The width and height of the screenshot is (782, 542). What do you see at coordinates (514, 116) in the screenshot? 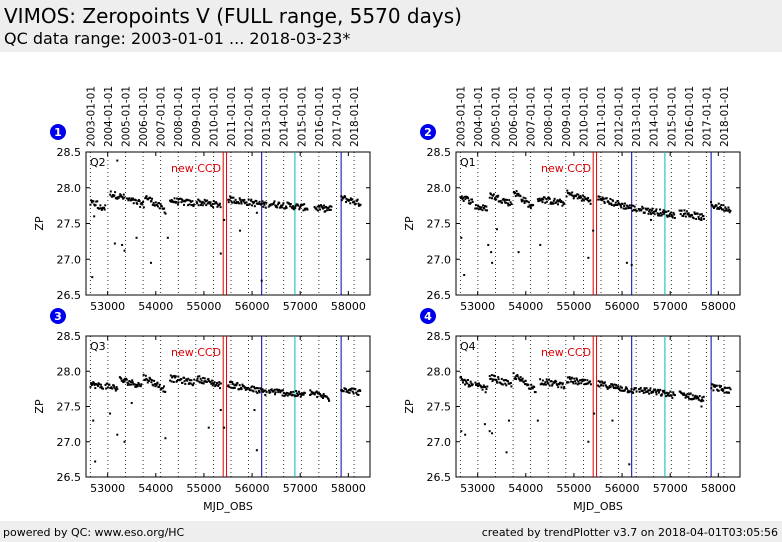
I see `date-tick-label: 2006-01-01` at bounding box center [514, 116].